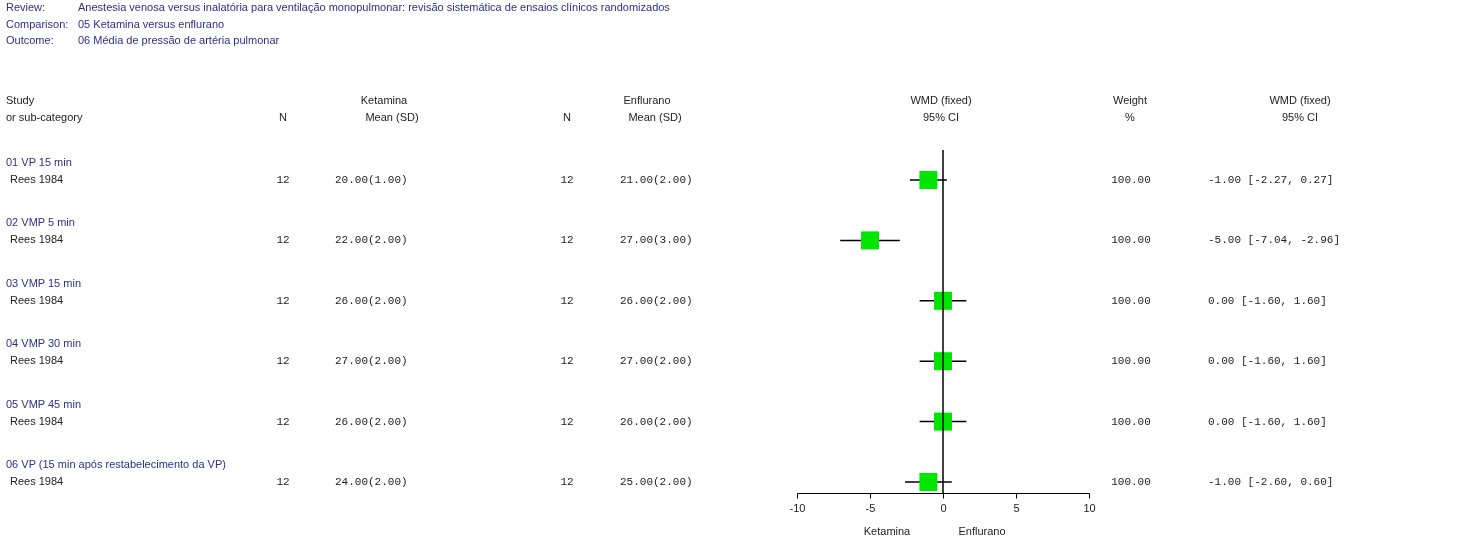 The width and height of the screenshot is (1460, 550). What do you see at coordinates (943, 507) in the screenshot?
I see `x-tick-label: 0` at bounding box center [943, 507].